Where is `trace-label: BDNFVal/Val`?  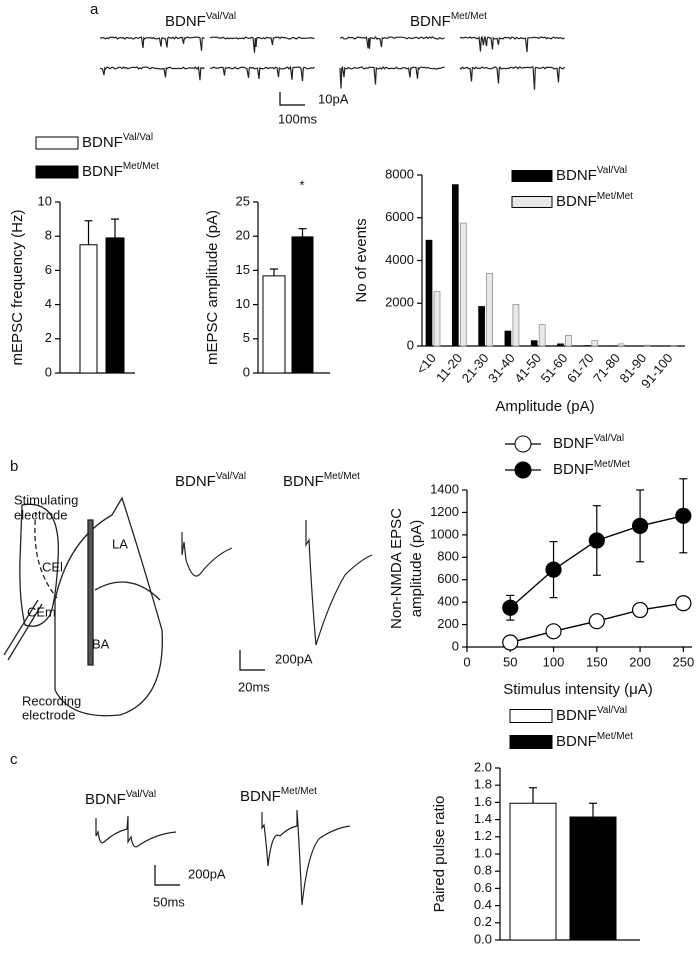
trace-label: BDNFVal/Val is located at coordinates (120, 798).